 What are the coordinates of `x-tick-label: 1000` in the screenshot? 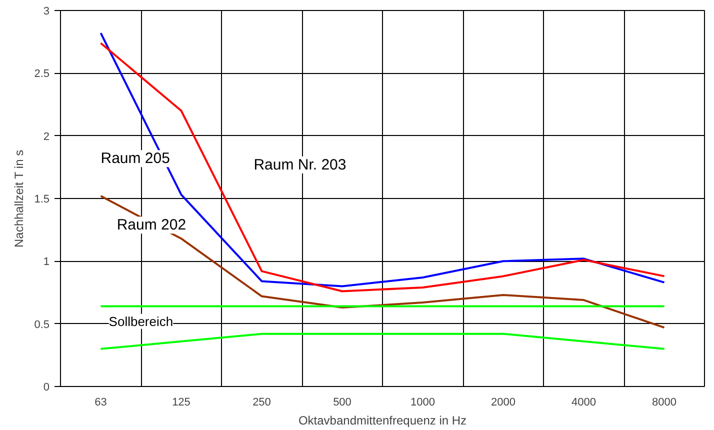 It's located at (422, 402).